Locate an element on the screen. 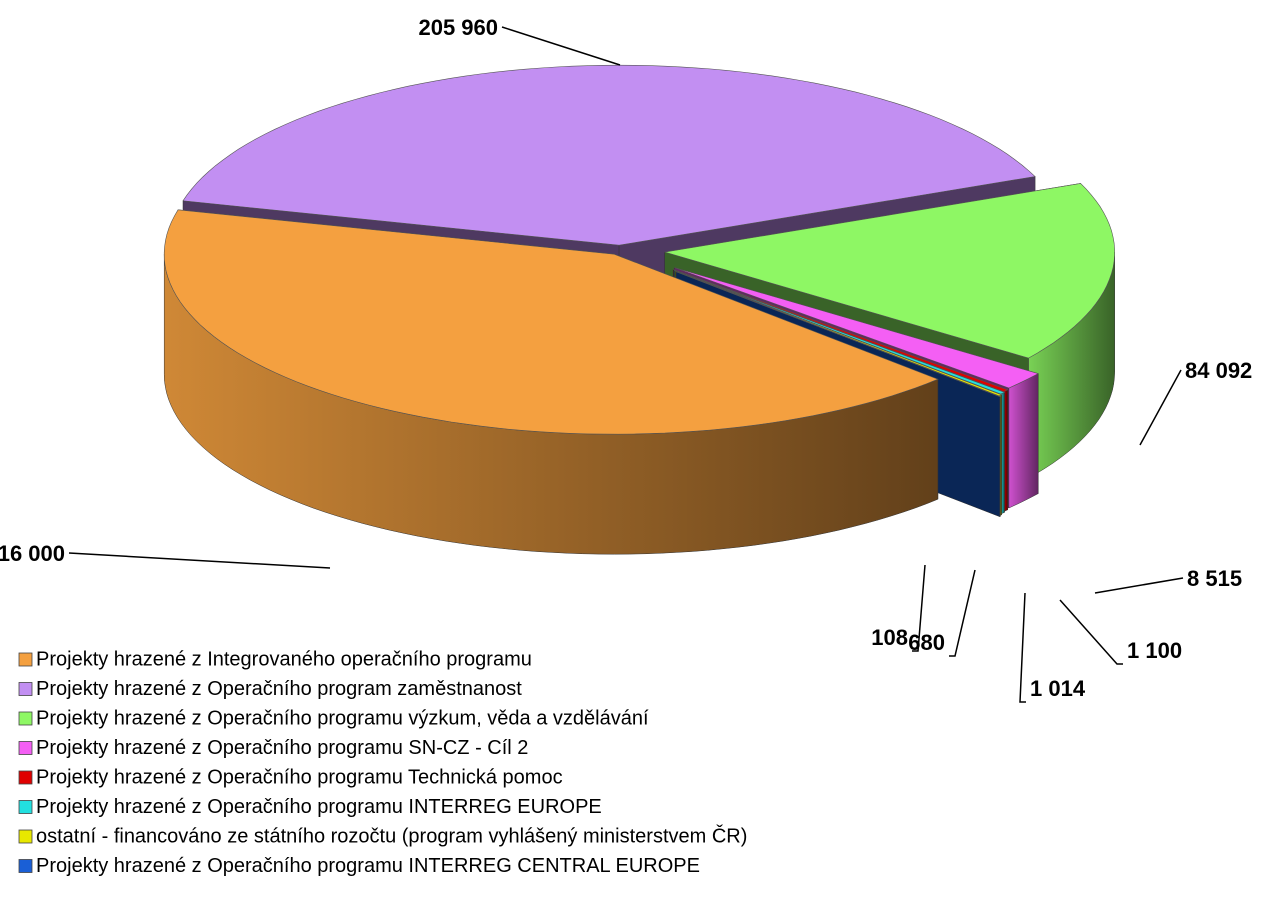 The image size is (1279, 917). data-label: 108 is located at coordinates (889, 637).